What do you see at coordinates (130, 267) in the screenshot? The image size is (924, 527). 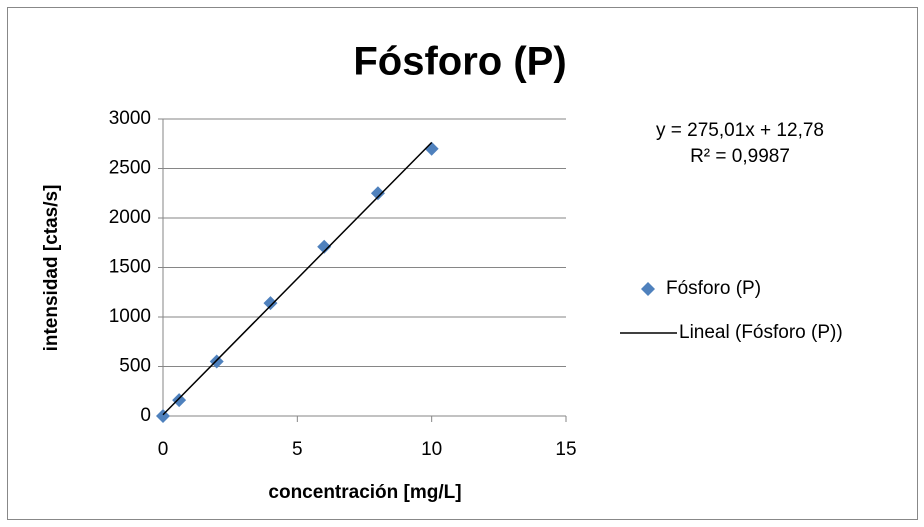 I see `y-tick-label: 1500` at bounding box center [130, 267].